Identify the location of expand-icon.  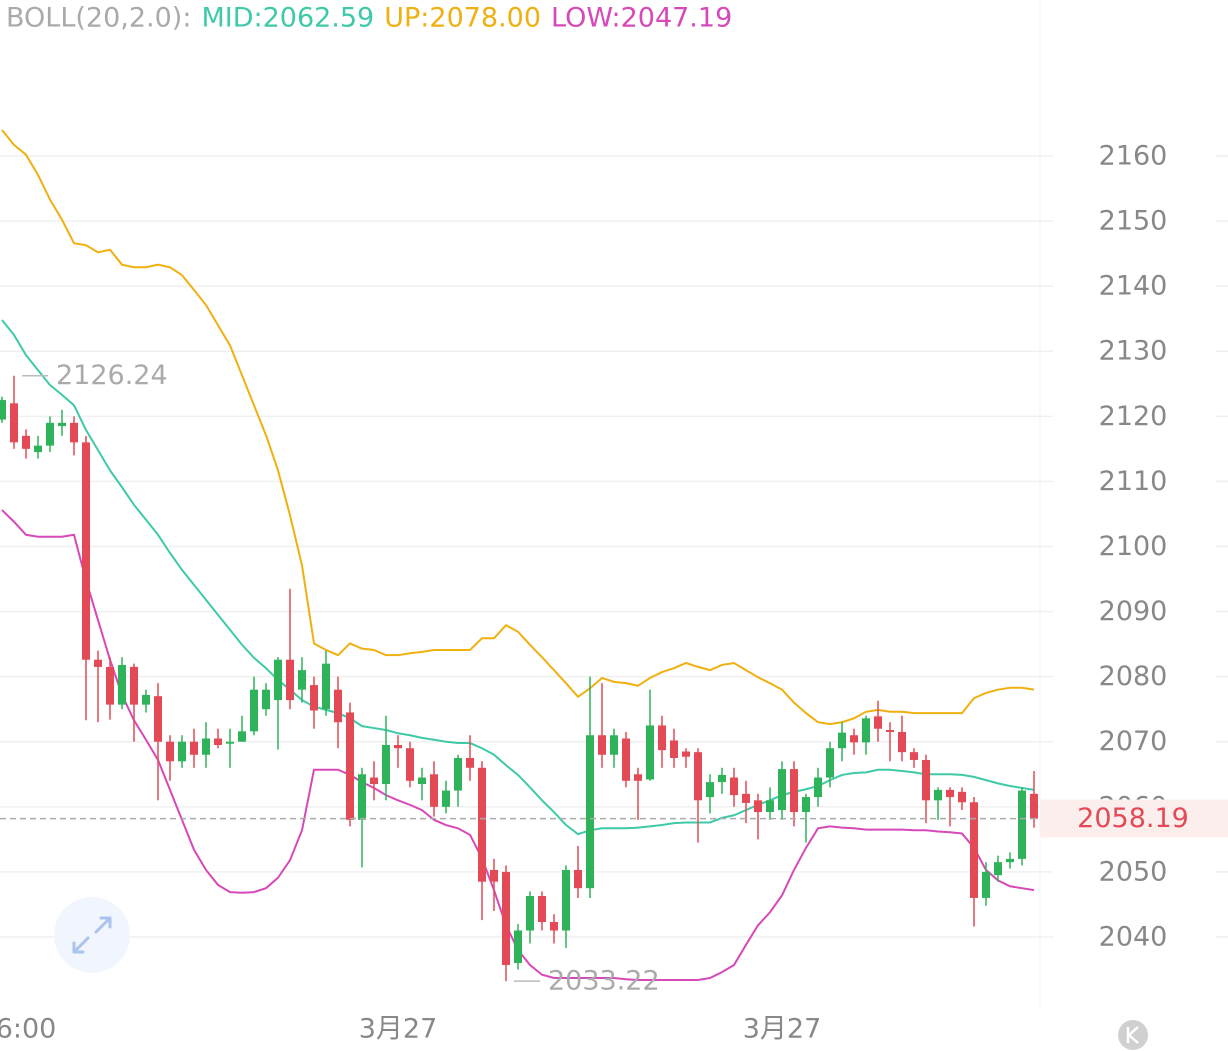
(92, 935).